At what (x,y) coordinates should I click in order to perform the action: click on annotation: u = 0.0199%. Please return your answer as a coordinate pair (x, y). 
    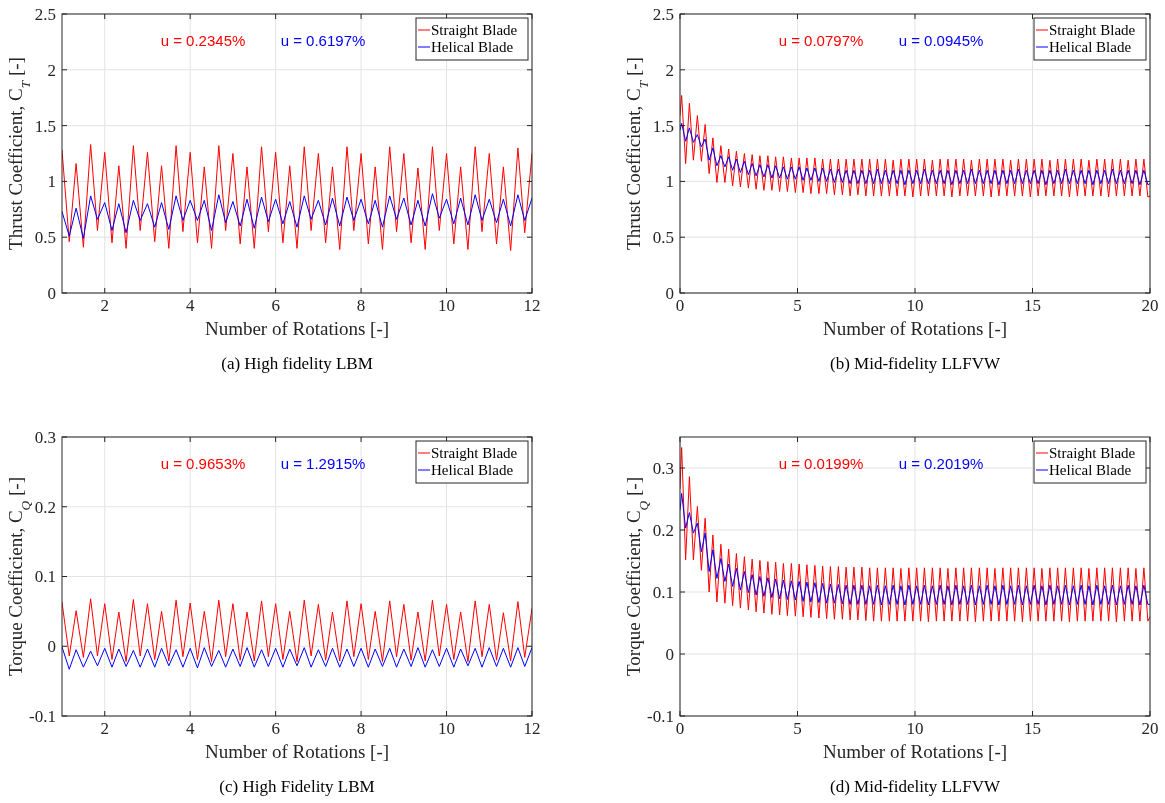
    Looking at the image, I should click on (821, 463).